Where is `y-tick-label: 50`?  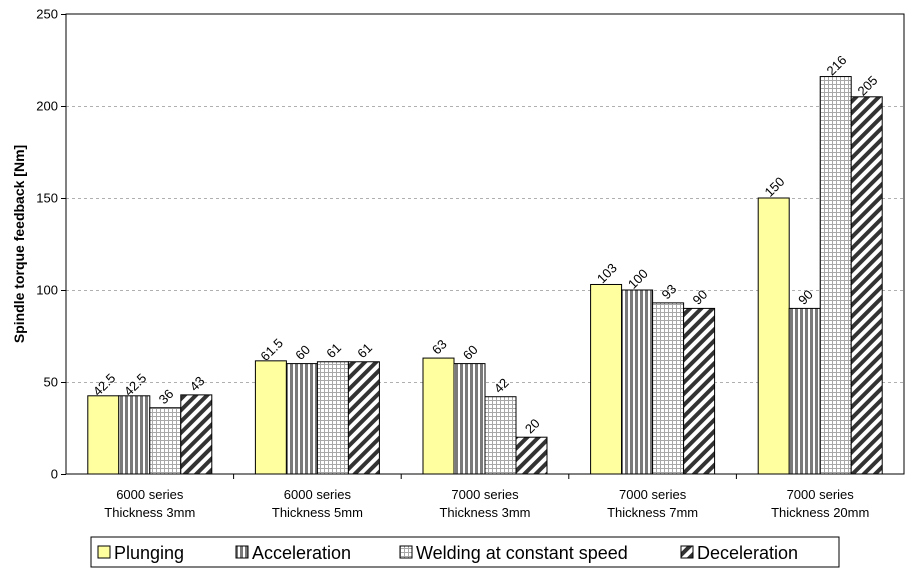
y-tick-label: 50 is located at coordinates (51, 382).